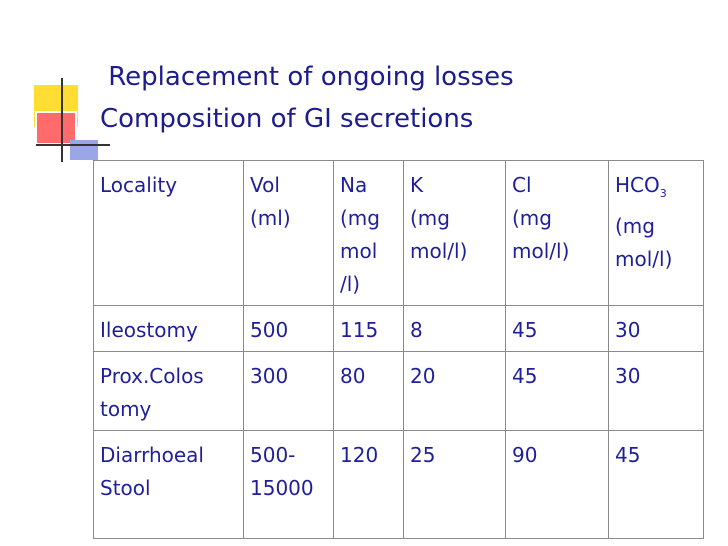  I want to click on cell: Diarrhoeal Stool, so click(168, 484).